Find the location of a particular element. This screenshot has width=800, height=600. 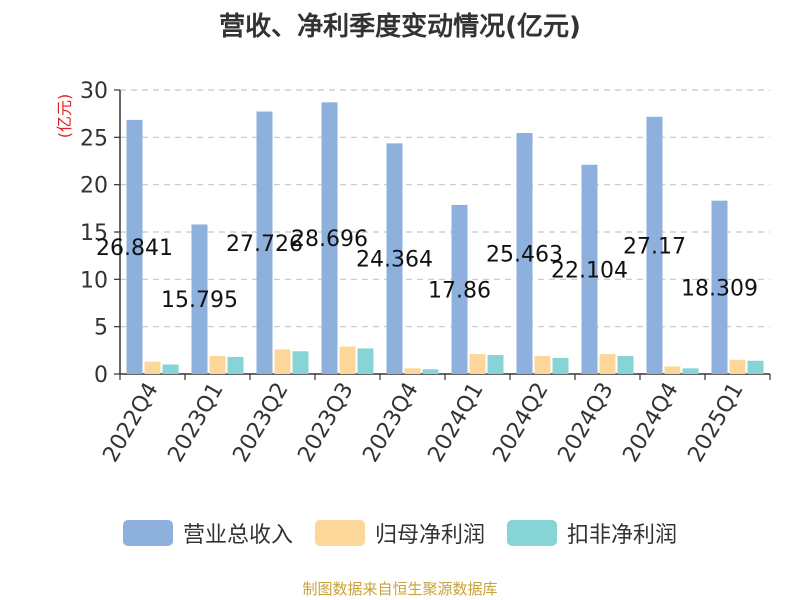

legend-swatch-net-profit is located at coordinates (339, 533).